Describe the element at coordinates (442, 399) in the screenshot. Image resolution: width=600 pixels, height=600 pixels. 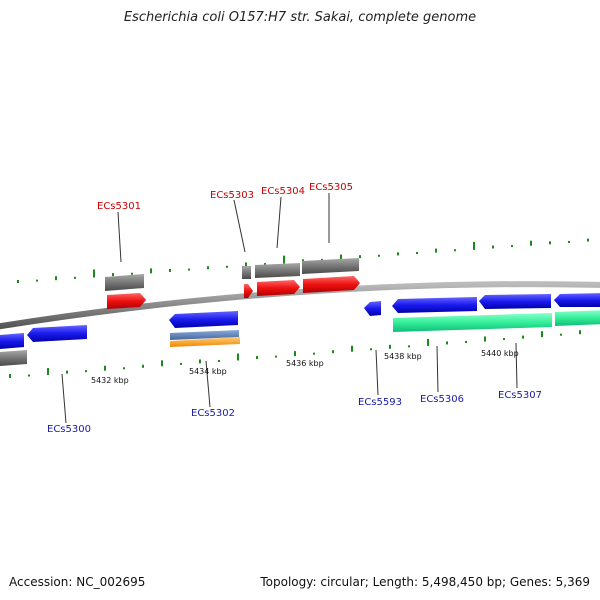
I see `gene-label-ecs5306: ECs5306` at that location.